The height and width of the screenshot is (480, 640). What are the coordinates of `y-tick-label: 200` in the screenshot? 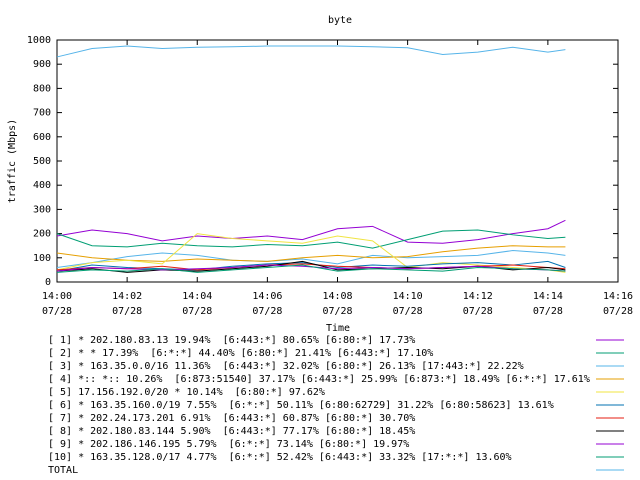 It's located at (42, 234).